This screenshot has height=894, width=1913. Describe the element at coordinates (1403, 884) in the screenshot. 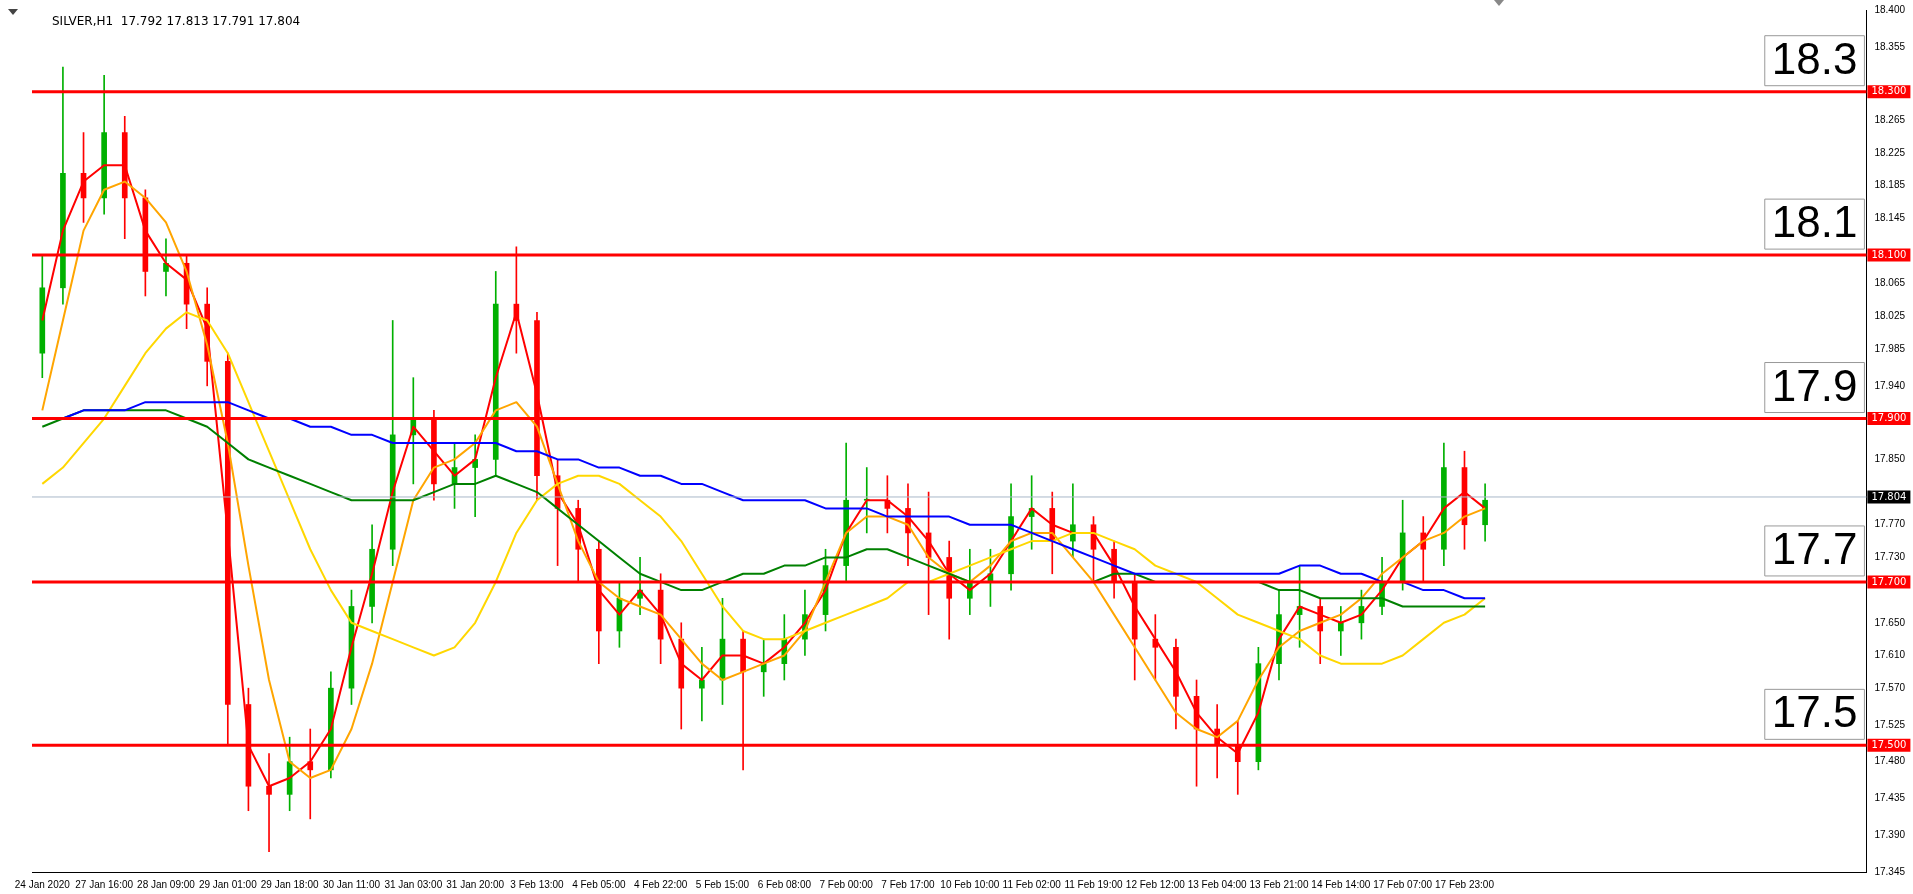

I see `x-tick-label: 17 Feb 07:00` at that location.